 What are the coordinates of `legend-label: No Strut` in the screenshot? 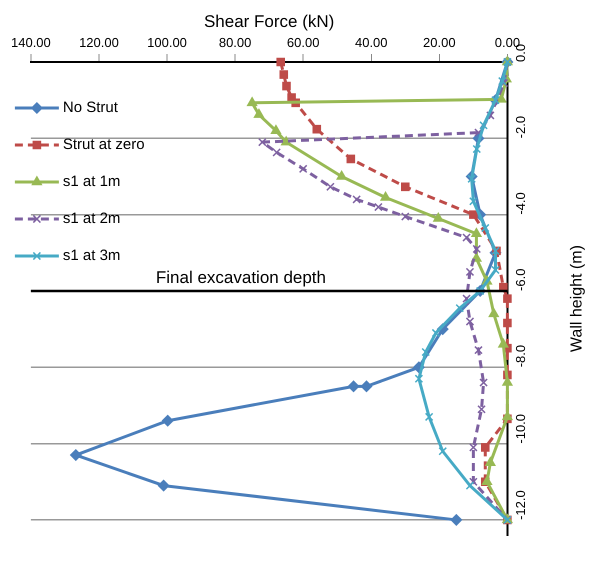 It's located at (90, 107).